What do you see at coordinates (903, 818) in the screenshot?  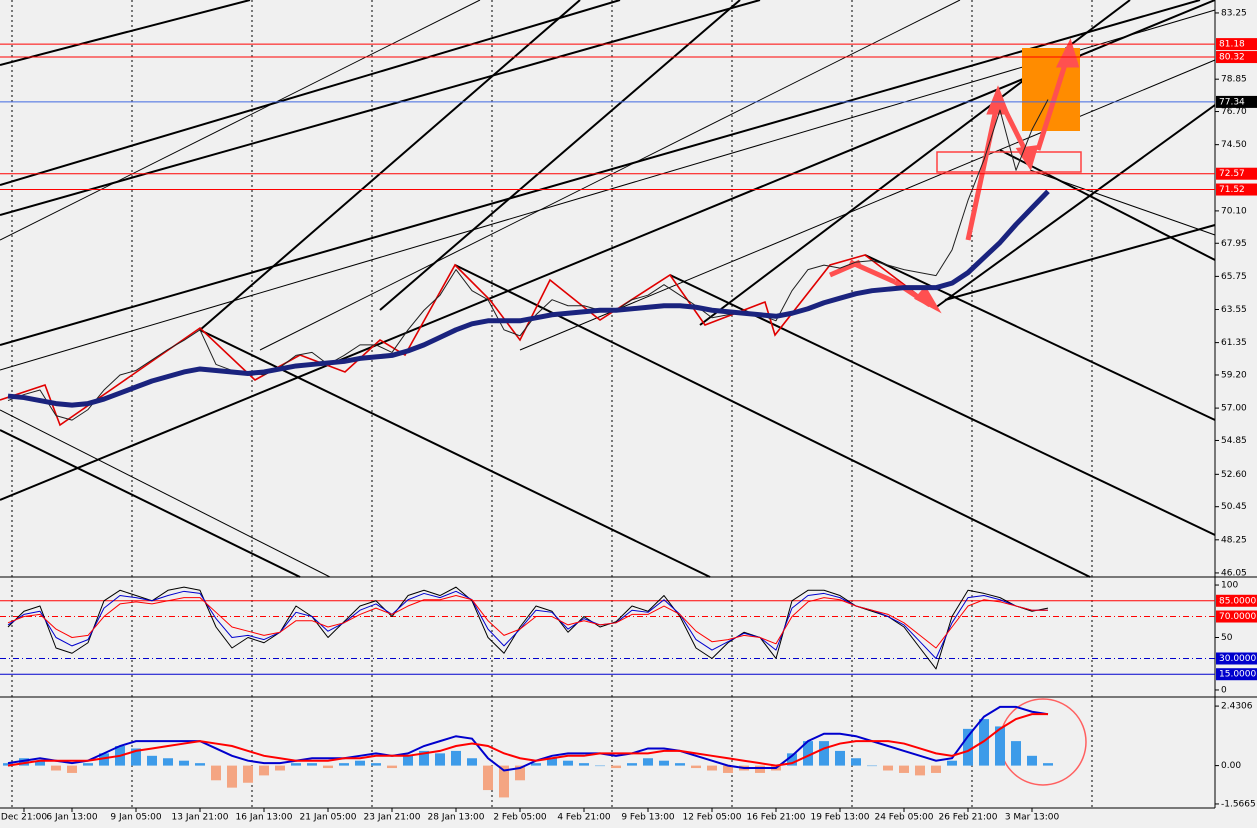 I see `x-tick-label: 24 Feb 05:00` at bounding box center [903, 818].